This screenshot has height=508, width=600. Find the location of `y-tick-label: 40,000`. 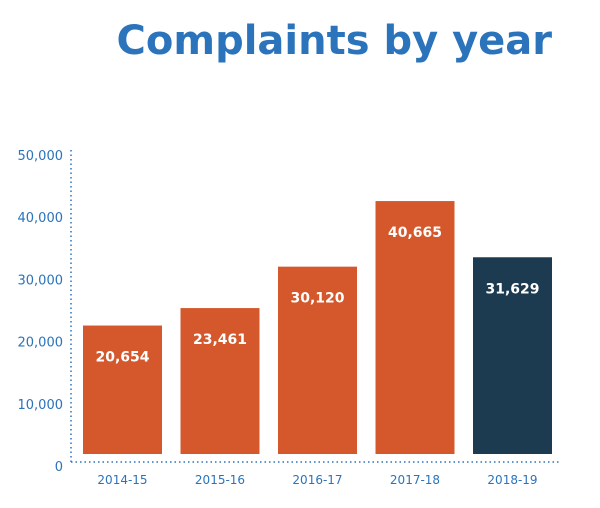

y-tick-label: 40,000 is located at coordinates (41, 218).